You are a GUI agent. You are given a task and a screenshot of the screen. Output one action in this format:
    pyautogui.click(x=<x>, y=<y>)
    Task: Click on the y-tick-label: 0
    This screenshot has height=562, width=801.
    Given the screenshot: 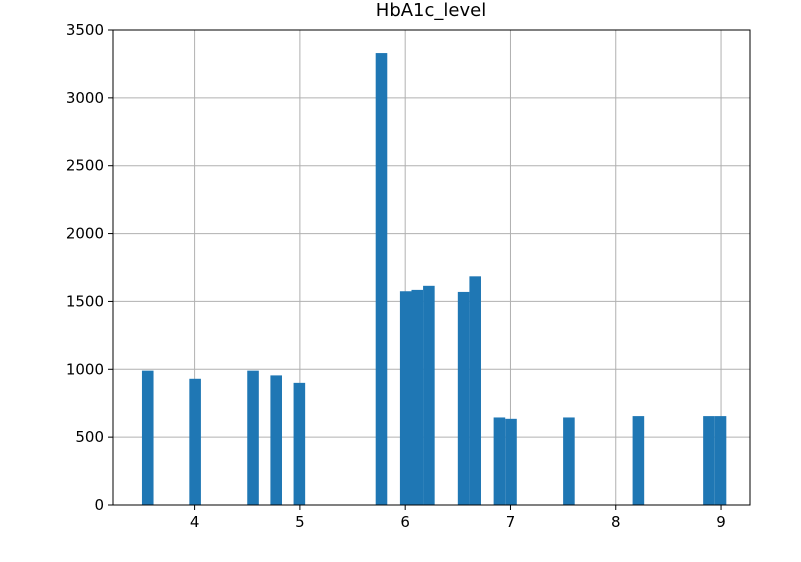 What is the action you would take?
    pyautogui.click(x=99, y=505)
    